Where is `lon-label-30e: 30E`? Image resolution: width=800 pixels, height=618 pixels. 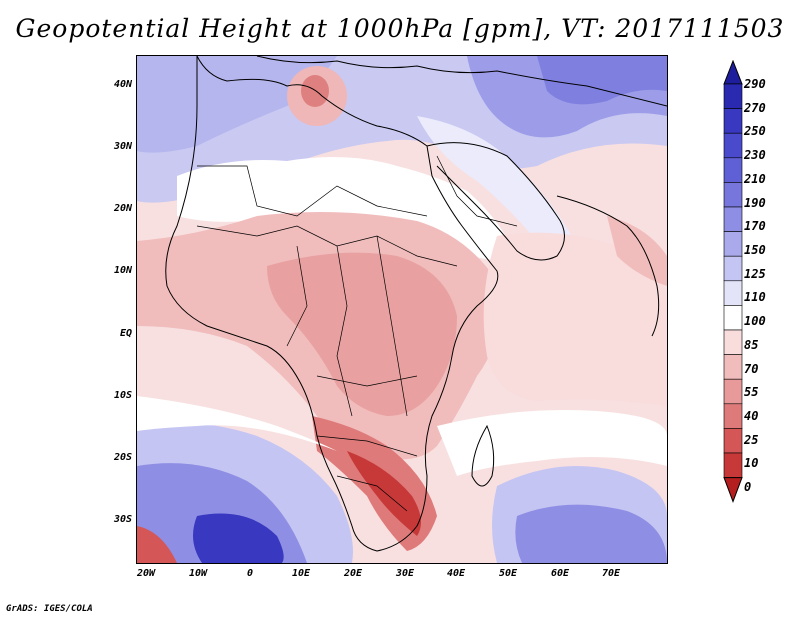 lon-label-30e: 30E is located at coordinates (405, 573).